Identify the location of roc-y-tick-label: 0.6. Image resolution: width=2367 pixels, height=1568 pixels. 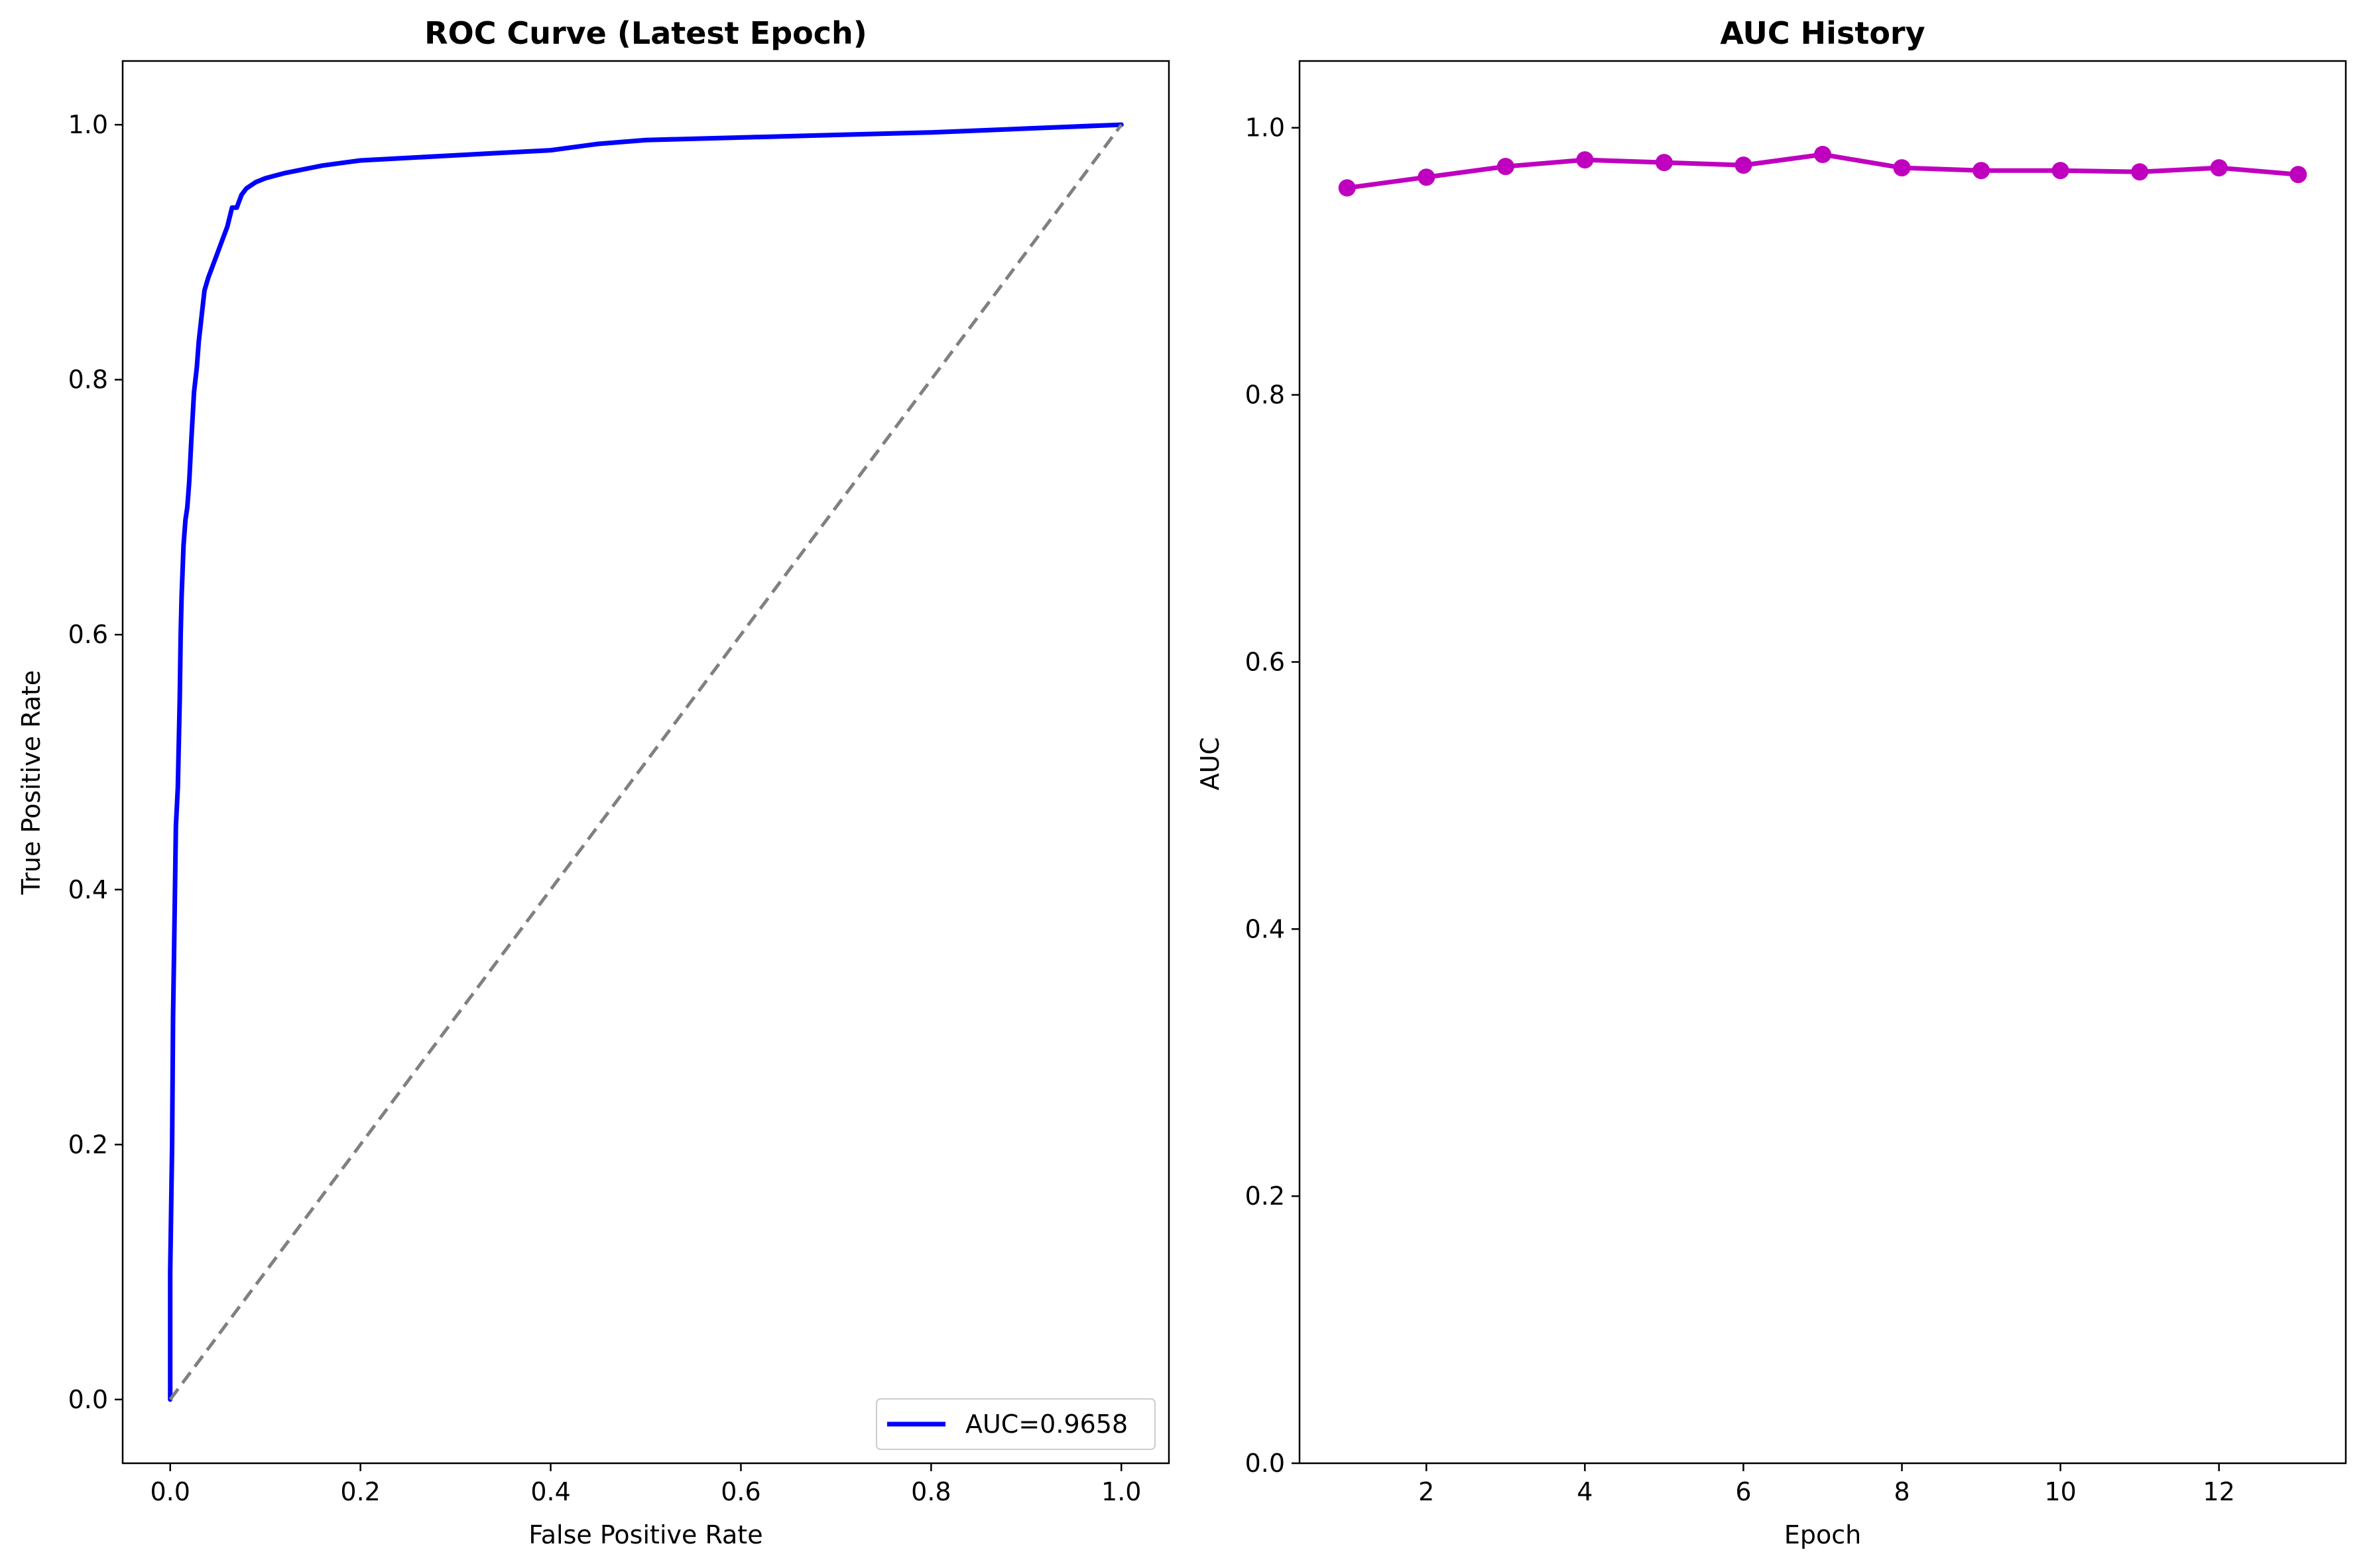
(88, 634).